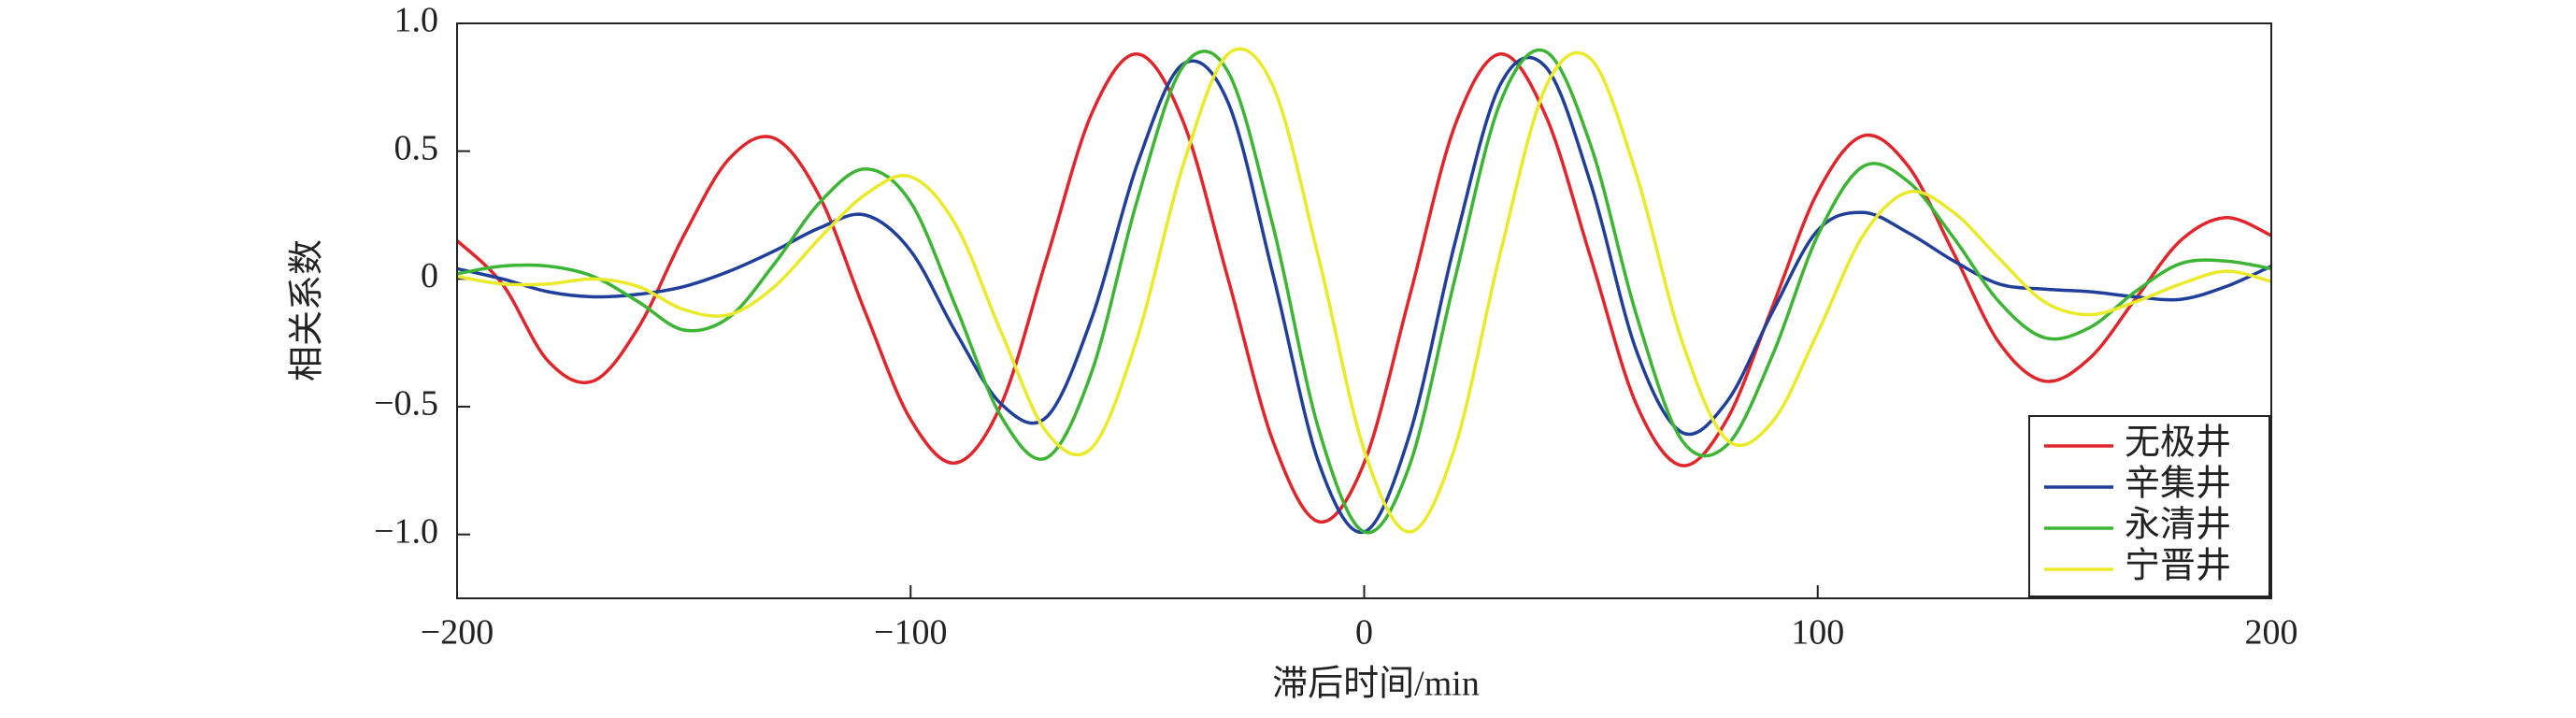  I want to click on legend-label: 永清井, so click(2178, 525).